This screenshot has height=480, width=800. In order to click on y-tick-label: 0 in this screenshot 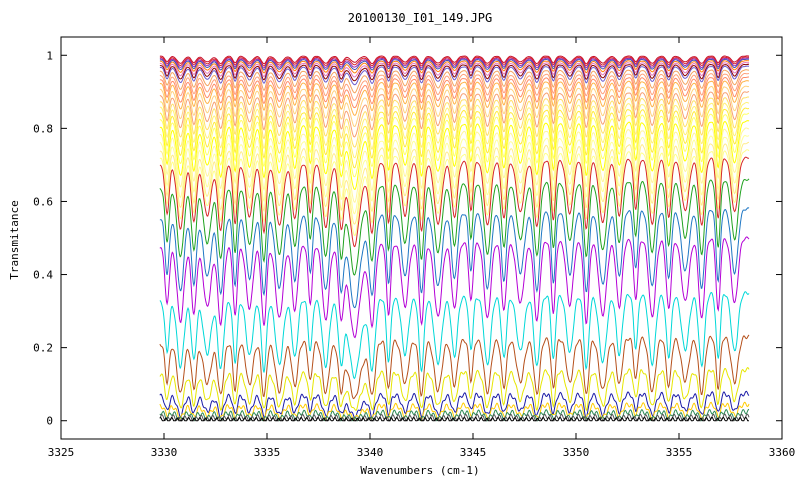, I will do `click(49, 421)`.